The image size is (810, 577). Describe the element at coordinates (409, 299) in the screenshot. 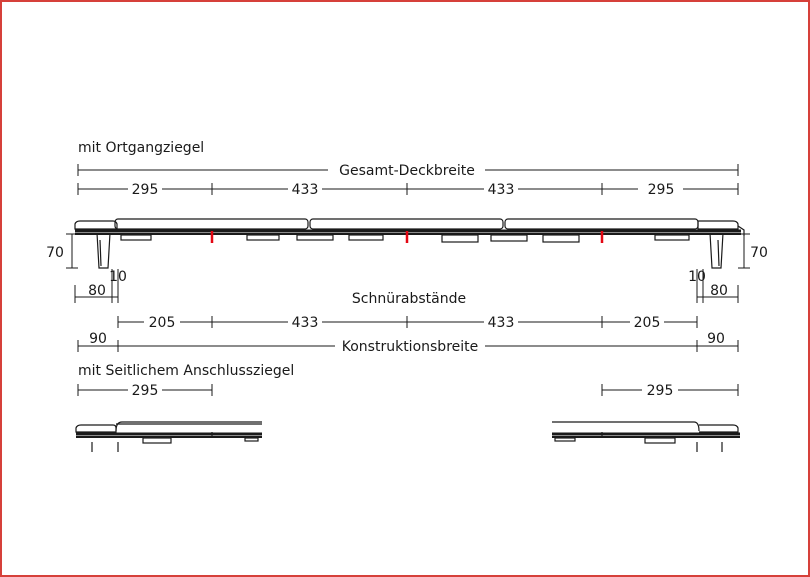

I see `string-spacing-title: Schnürabstände` at that location.